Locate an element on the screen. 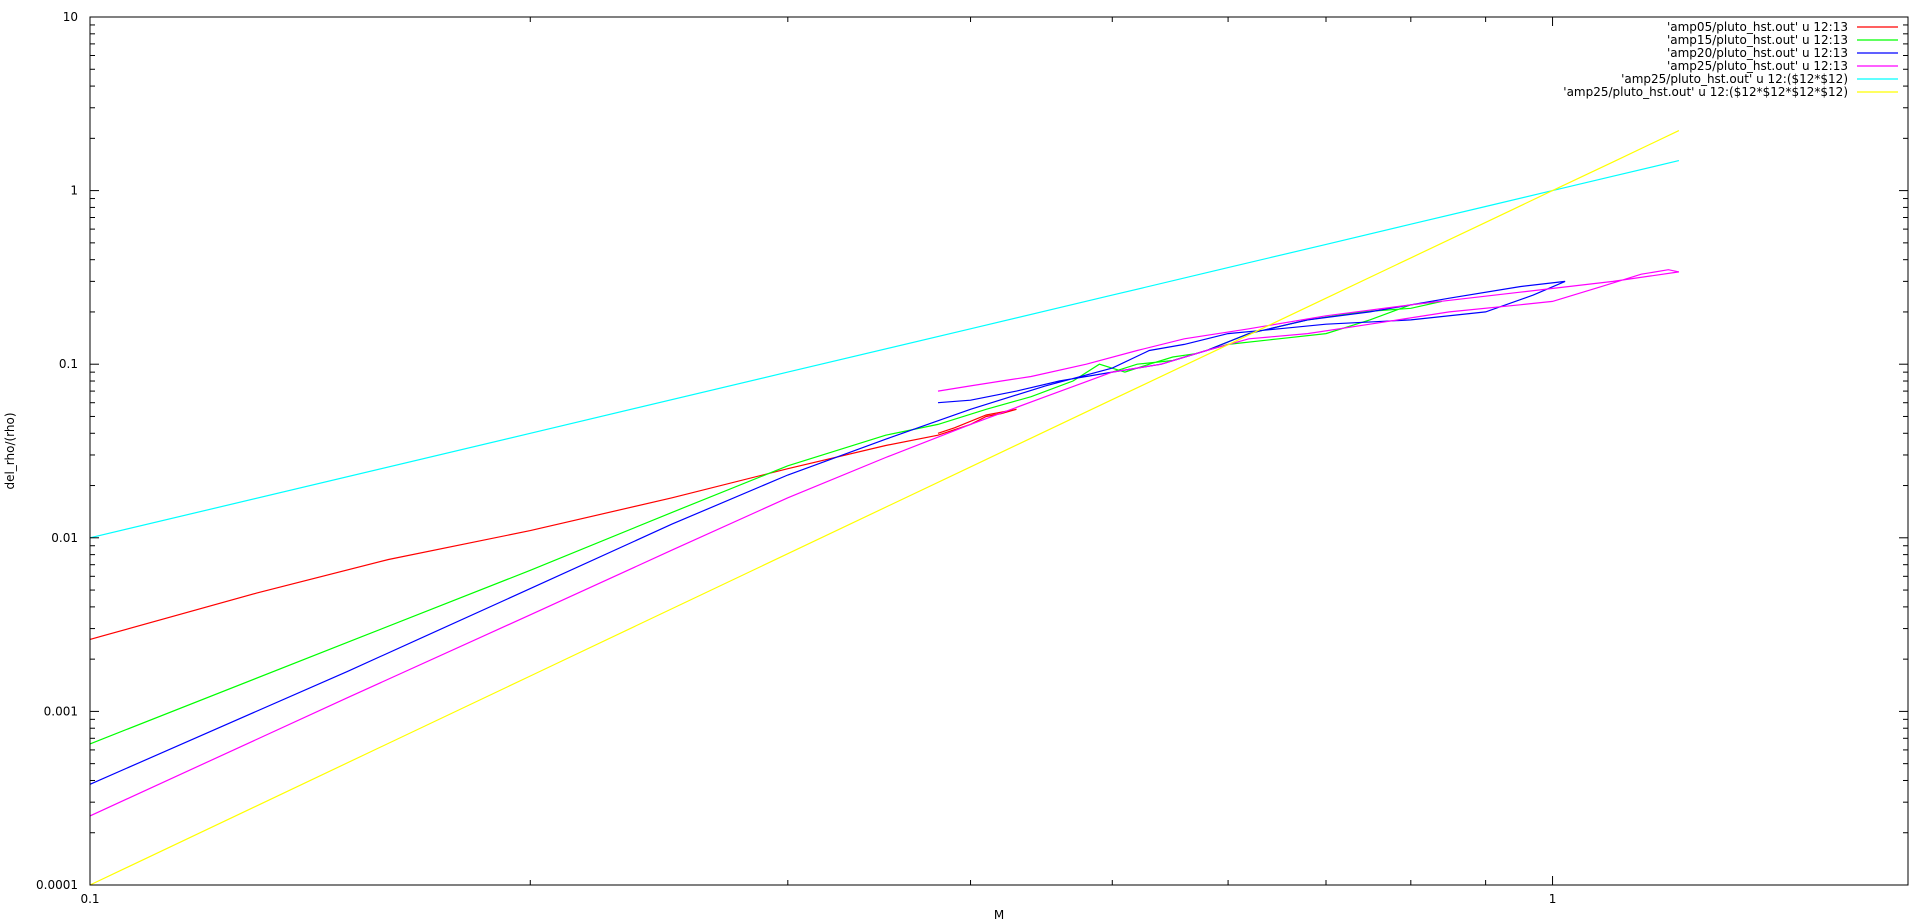 Image resolution: width=1916 pixels, height=923 pixels. legend-label: 'amp05/pluto_hst.out' u 12:13 is located at coordinates (1757, 27).